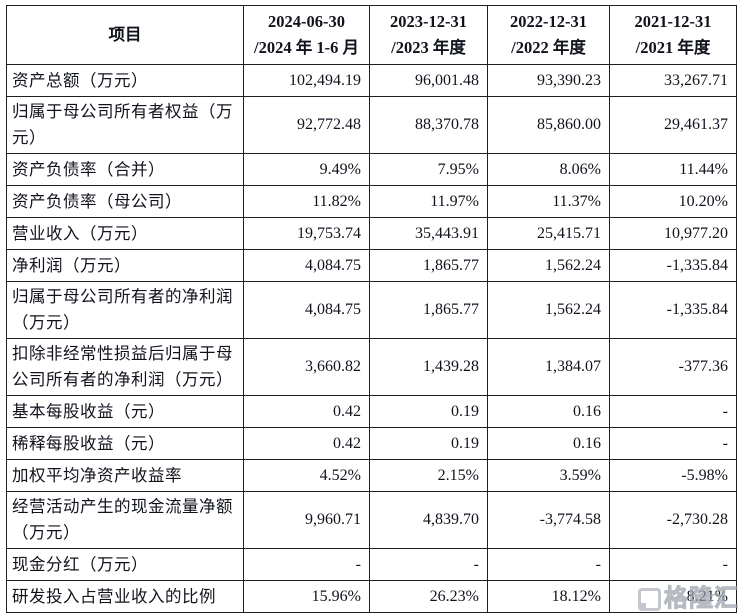 The image size is (742, 614). I want to click on row-label: 归属于母公司所有者的净利润（万元）, so click(125, 310).